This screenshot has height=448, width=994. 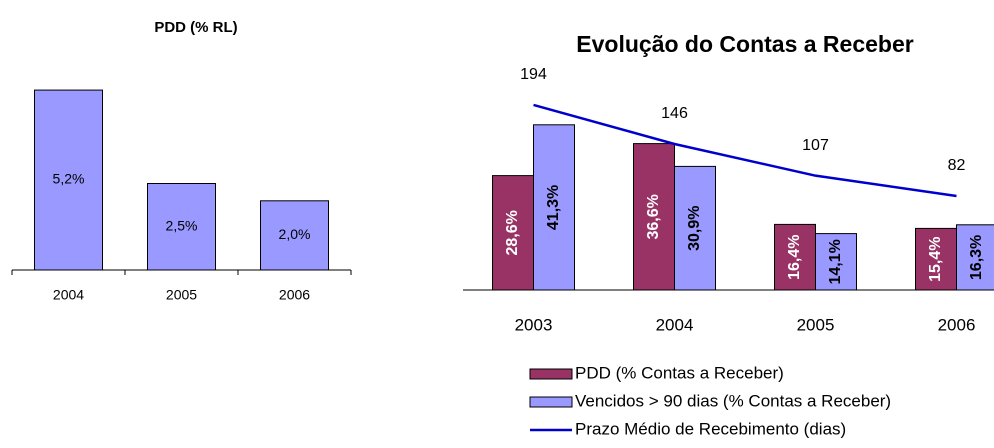 I want to click on data-label: 15,4%, so click(x=935, y=259).